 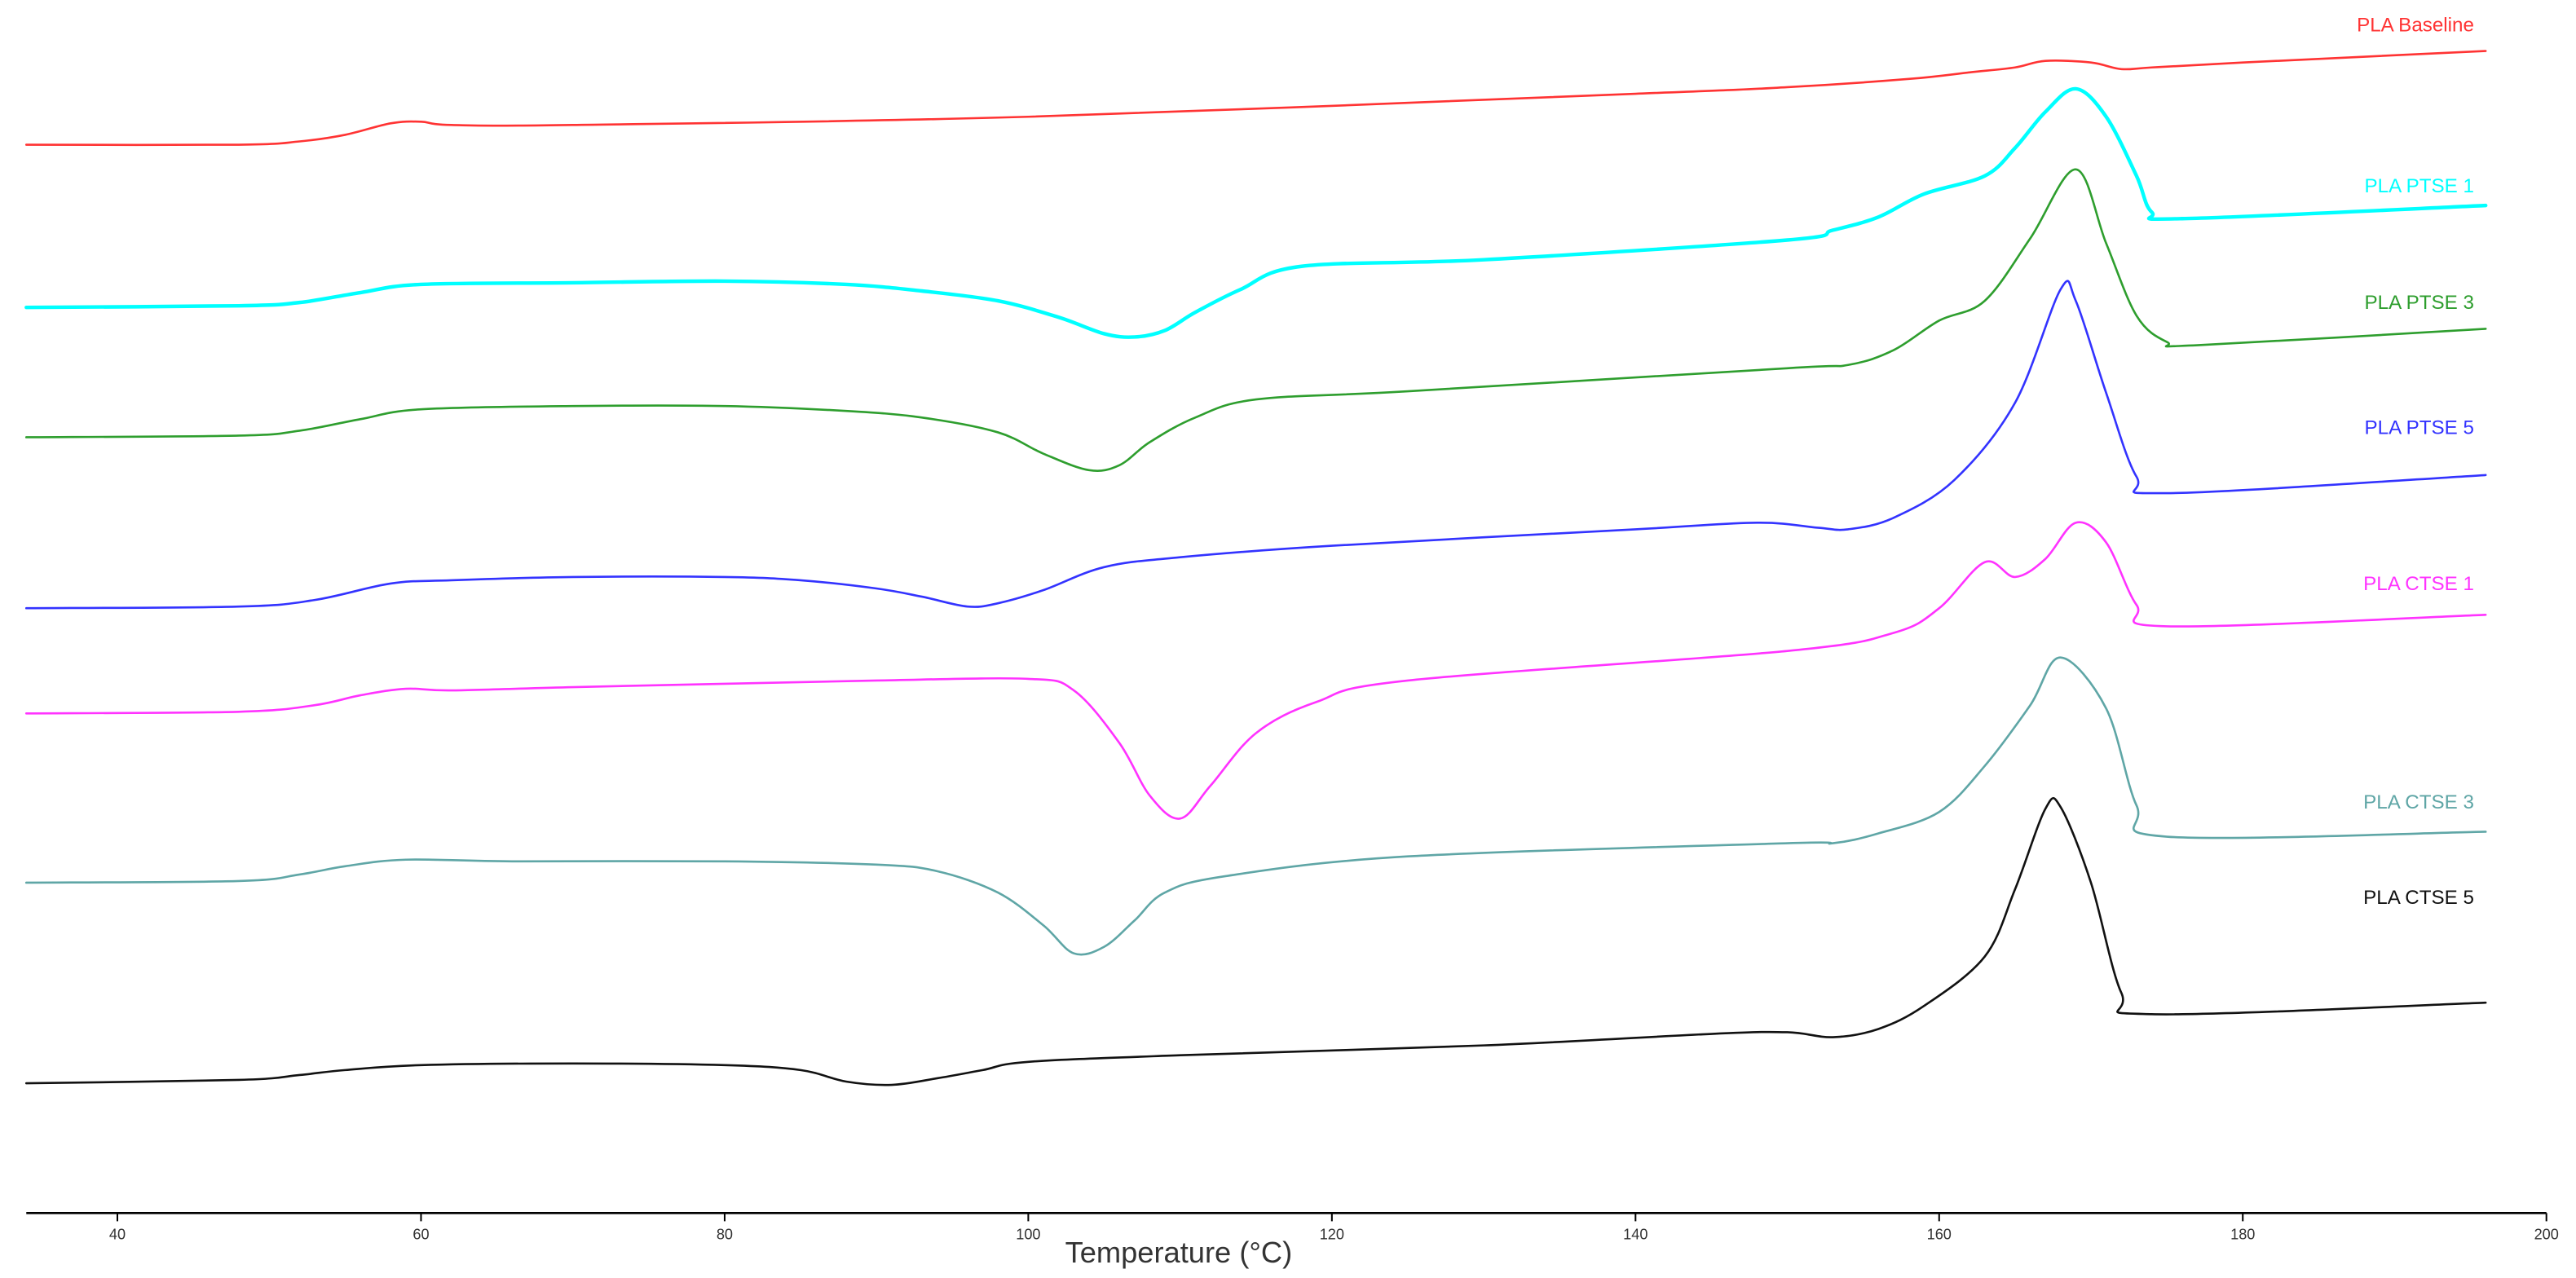 I want to click on x-tick-label: 120, so click(x=1332, y=1235).